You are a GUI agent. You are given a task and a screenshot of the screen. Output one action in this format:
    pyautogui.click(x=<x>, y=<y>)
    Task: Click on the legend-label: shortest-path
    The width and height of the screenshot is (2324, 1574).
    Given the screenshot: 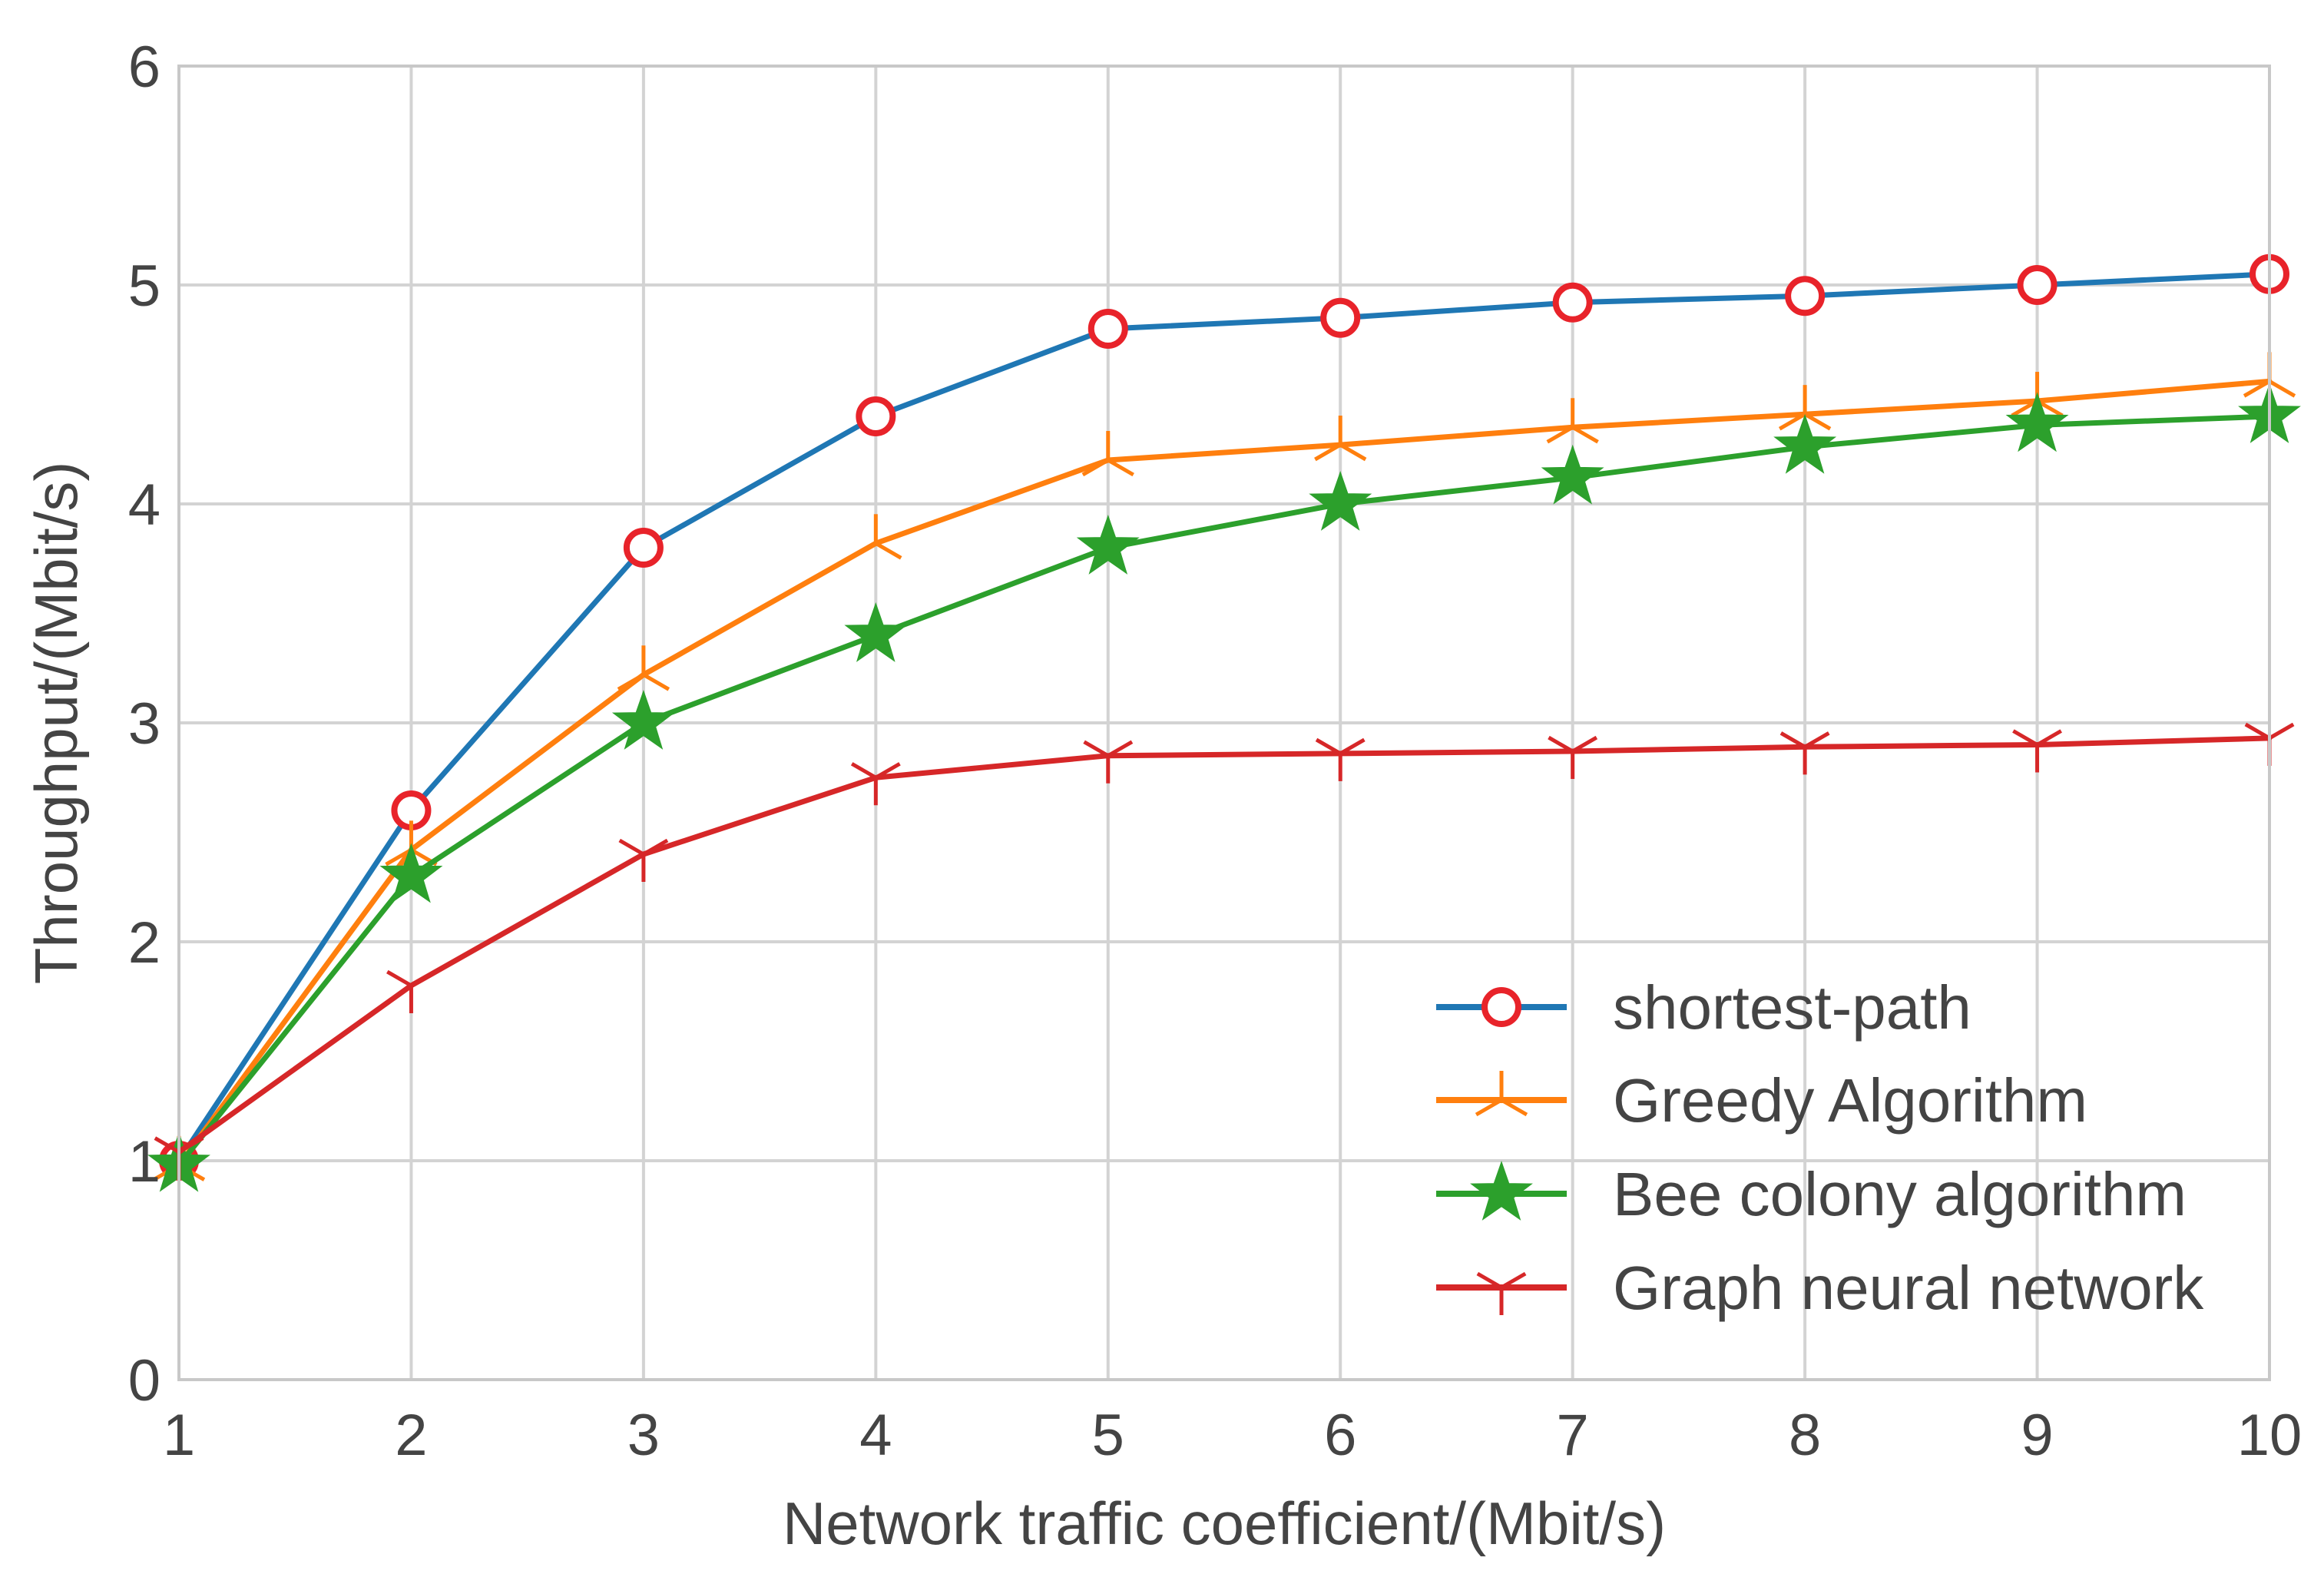 What is the action you would take?
    pyautogui.click(x=1792, y=1007)
    